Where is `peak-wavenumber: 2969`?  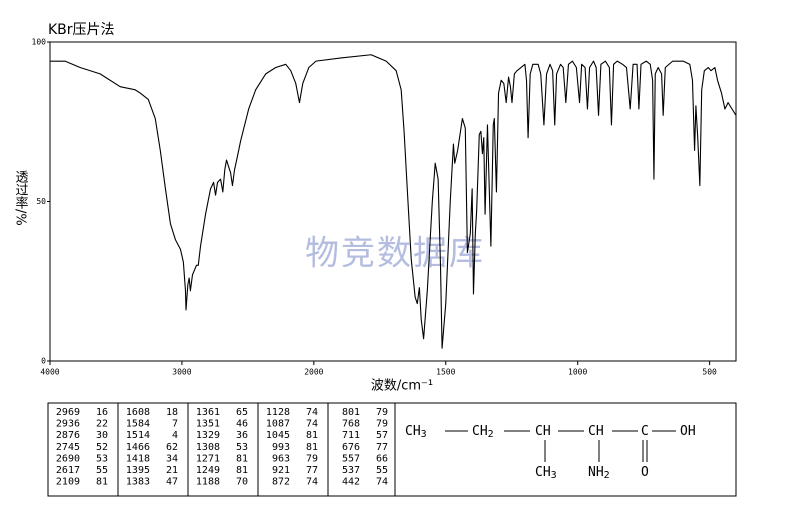 peak-wavenumber: 2969 is located at coordinates (68, 412).